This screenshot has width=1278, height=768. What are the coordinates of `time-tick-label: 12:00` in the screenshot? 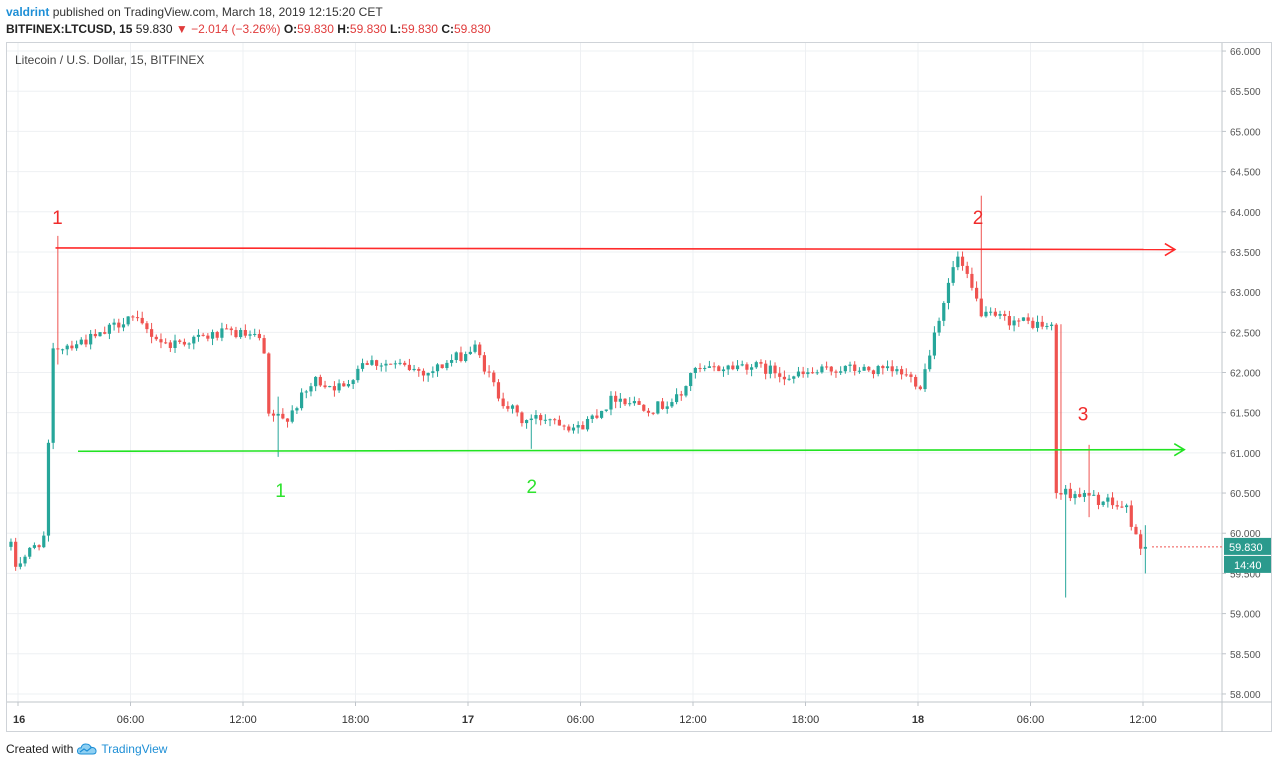 It's located at (1143, 720).